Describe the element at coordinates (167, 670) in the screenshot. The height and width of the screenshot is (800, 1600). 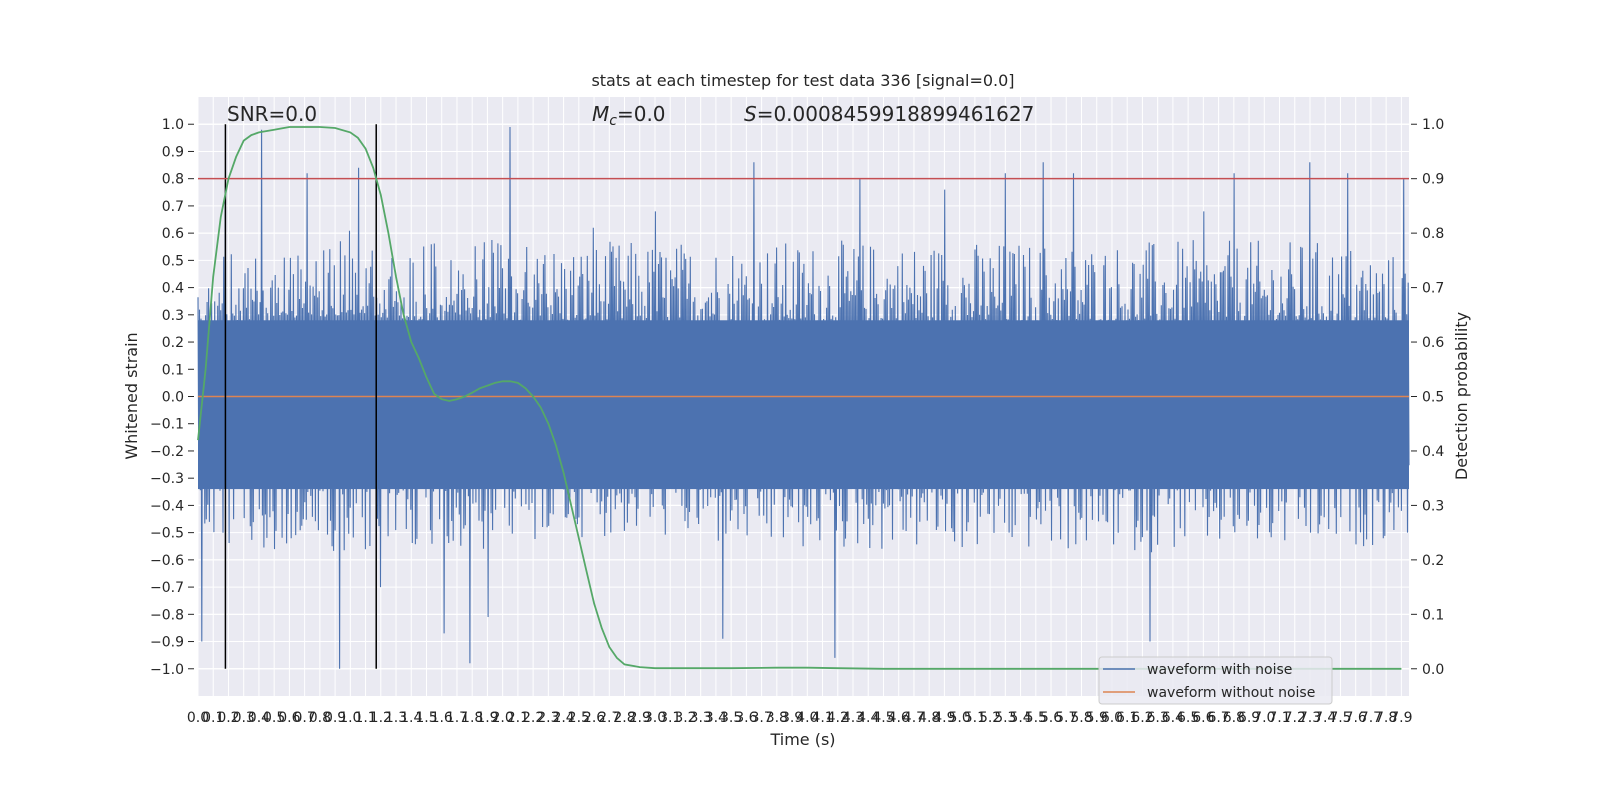
I see `y-tick-label-left: −1.0` at that location.